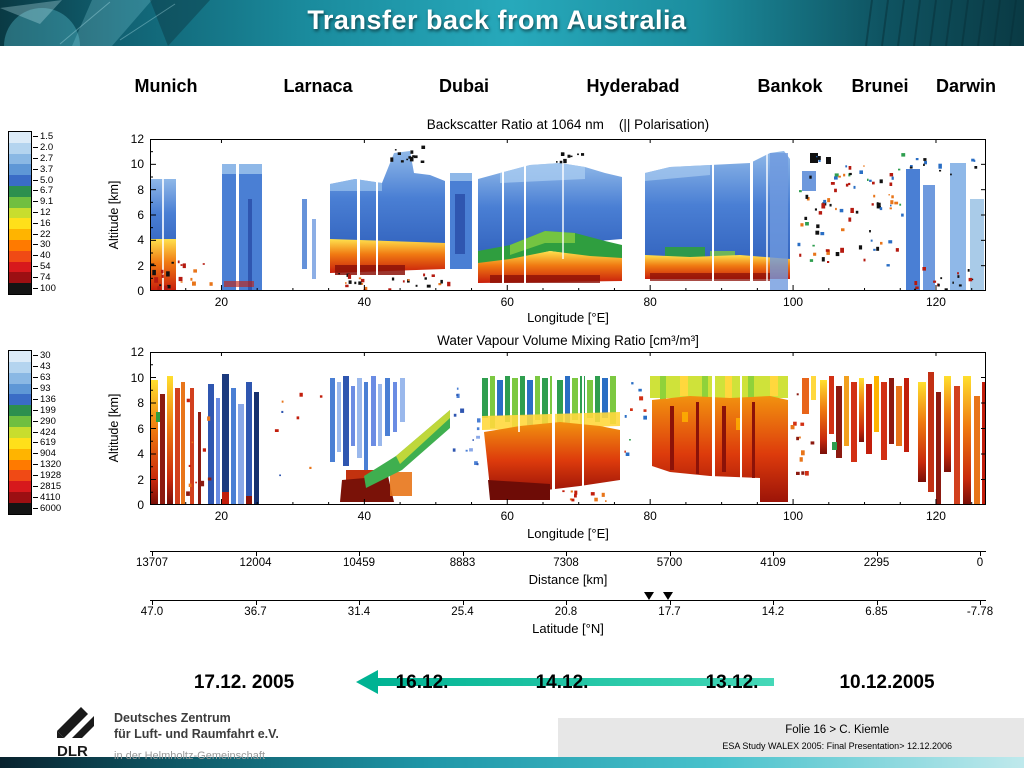 Image resolution: width=1024 pixels, height=768 pixels. Describe the element at coordinates (980, 612) in the screenshot. I see `latitude-value: -7.78` at that location.